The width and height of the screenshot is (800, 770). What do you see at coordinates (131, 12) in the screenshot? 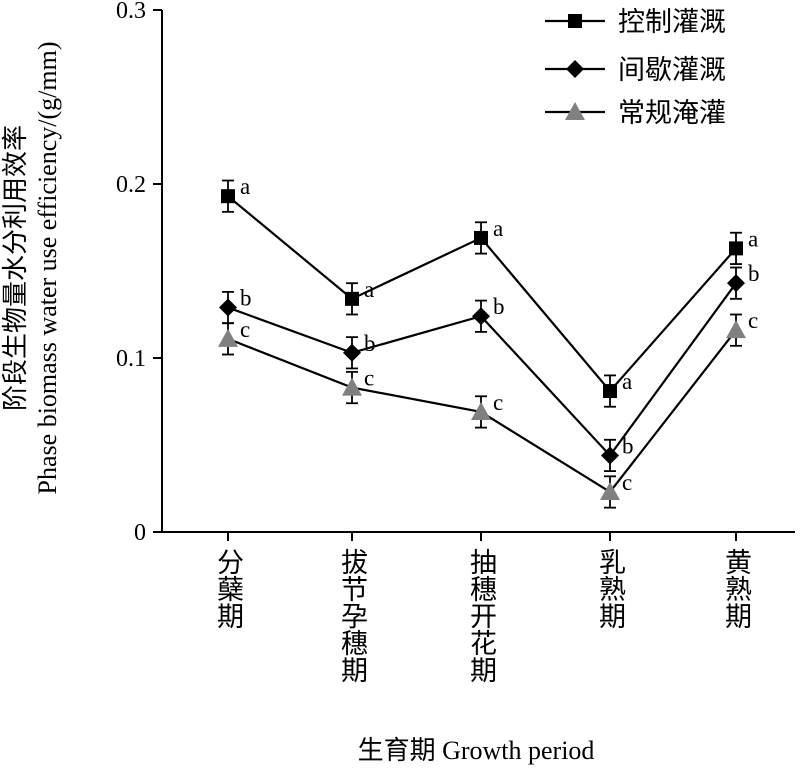
I see `y-tick-label: 0.3` at bounding box center [131, 12].